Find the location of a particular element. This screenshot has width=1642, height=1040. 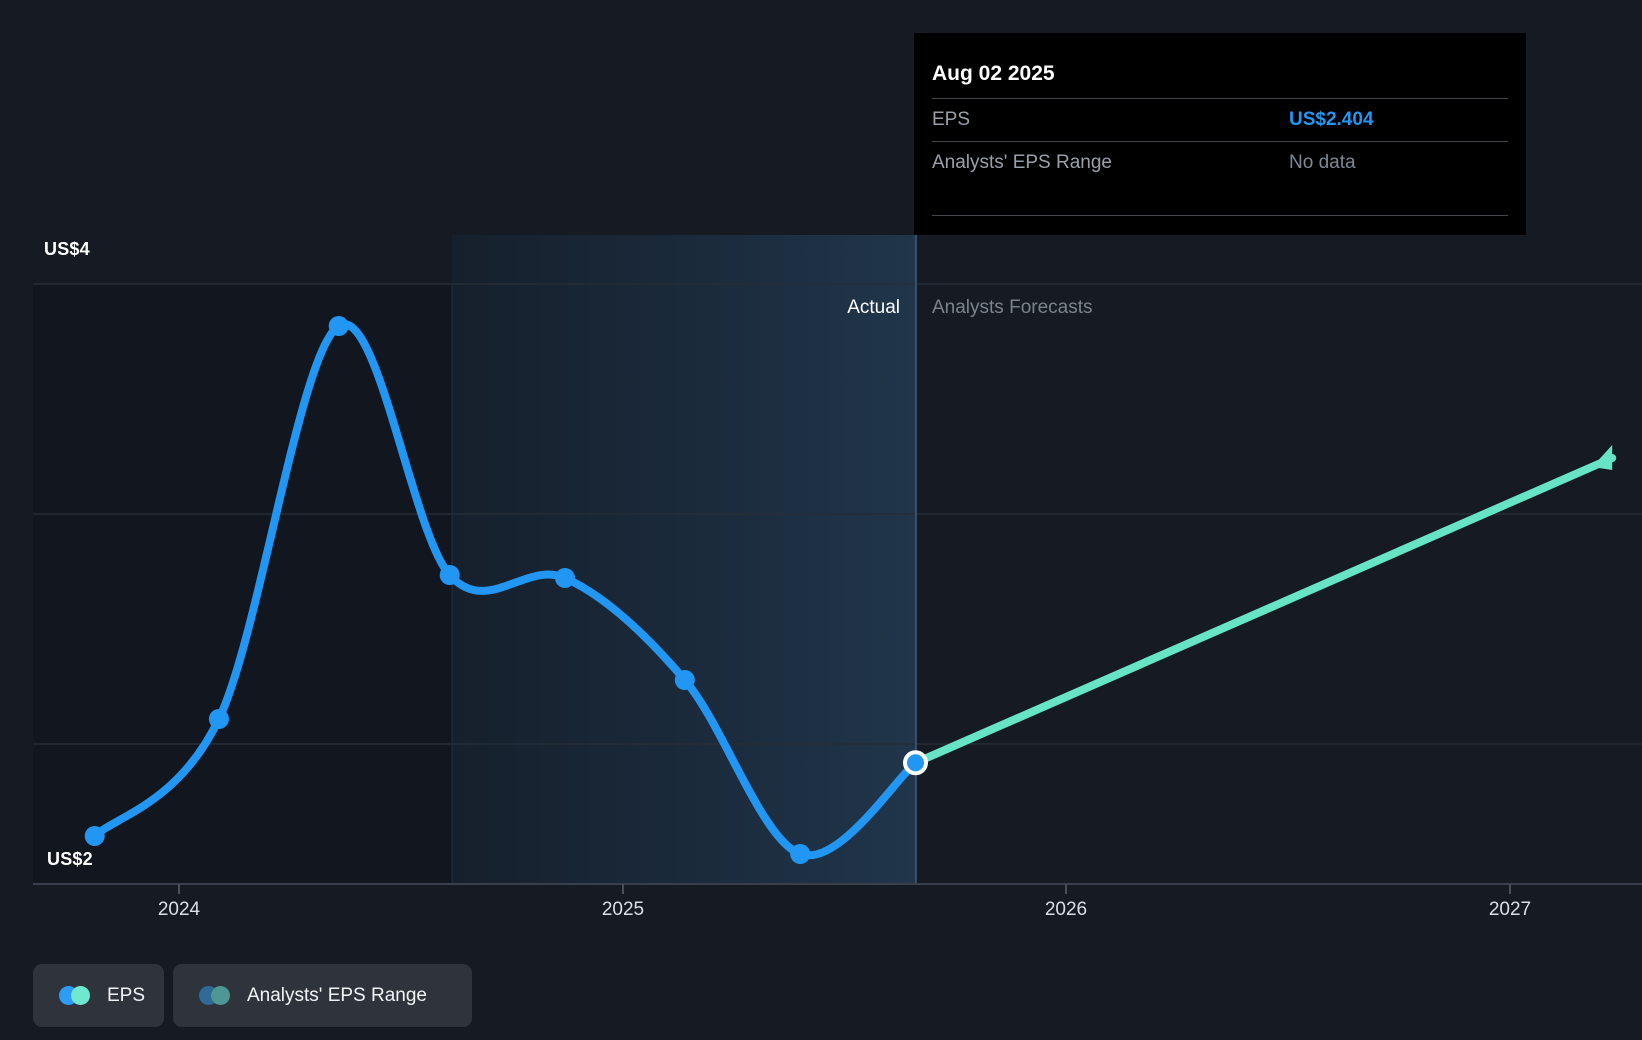

legend-pill-analysts-eps-range: Analysts' EPS Range is located at coordinates (322, 995).